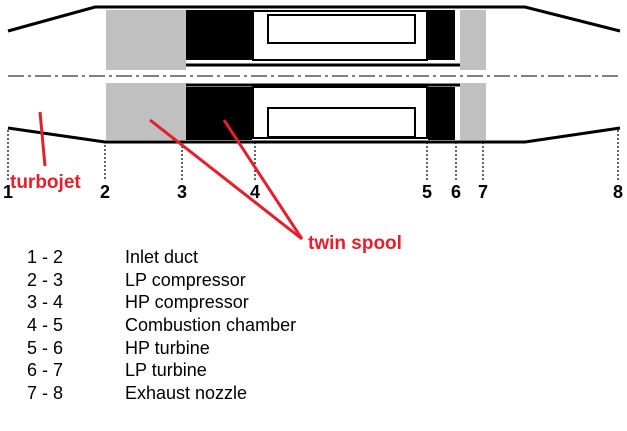  I want to click on legend-component: LP compressor, so click(185, 279).